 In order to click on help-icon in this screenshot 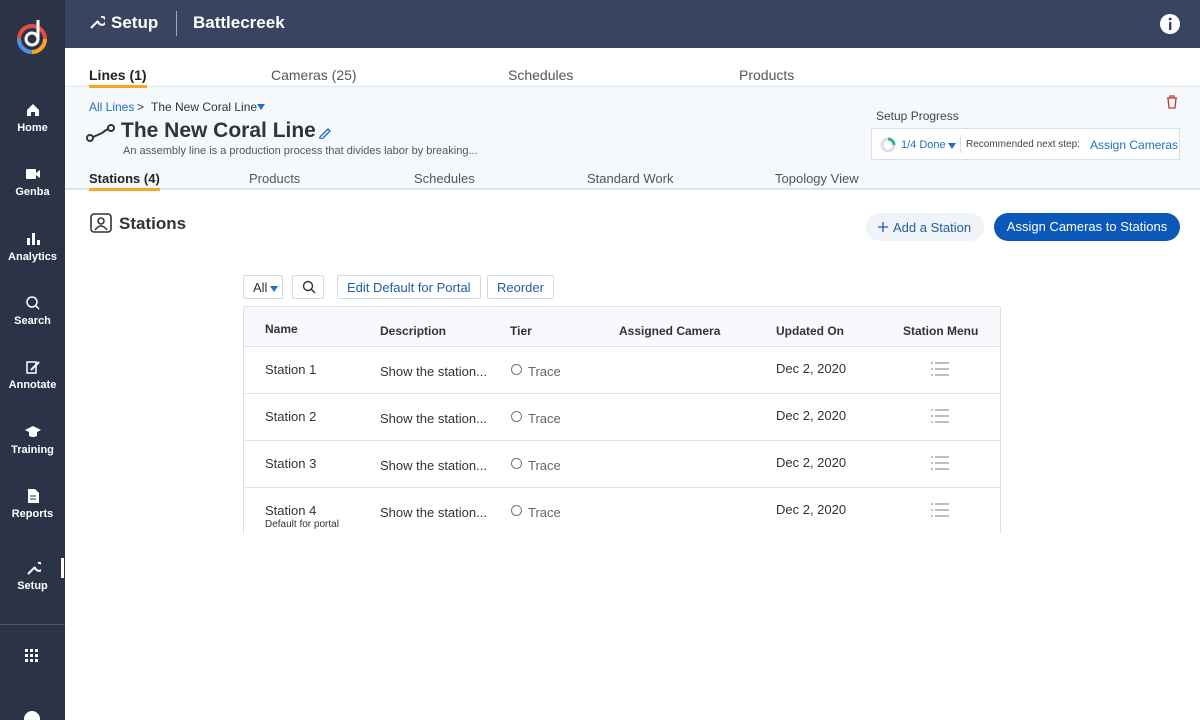, I will do `click(32, 715)`.